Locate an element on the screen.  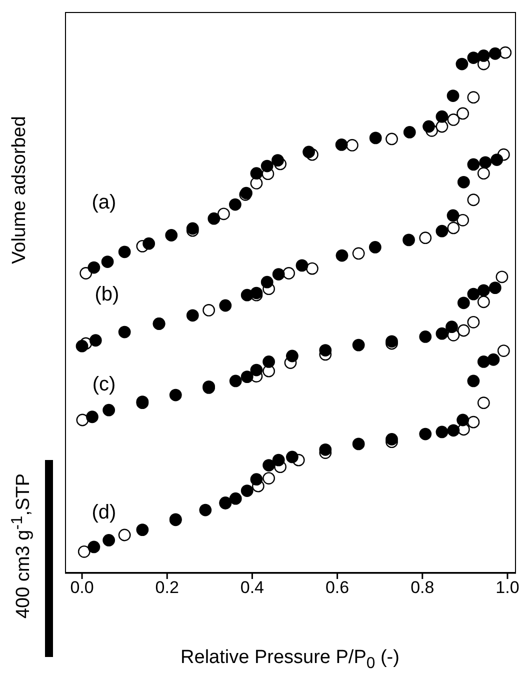
x-axis-title: Relative Pressure P/P$_{0}$ (-) is located at coordinates (290, 660).